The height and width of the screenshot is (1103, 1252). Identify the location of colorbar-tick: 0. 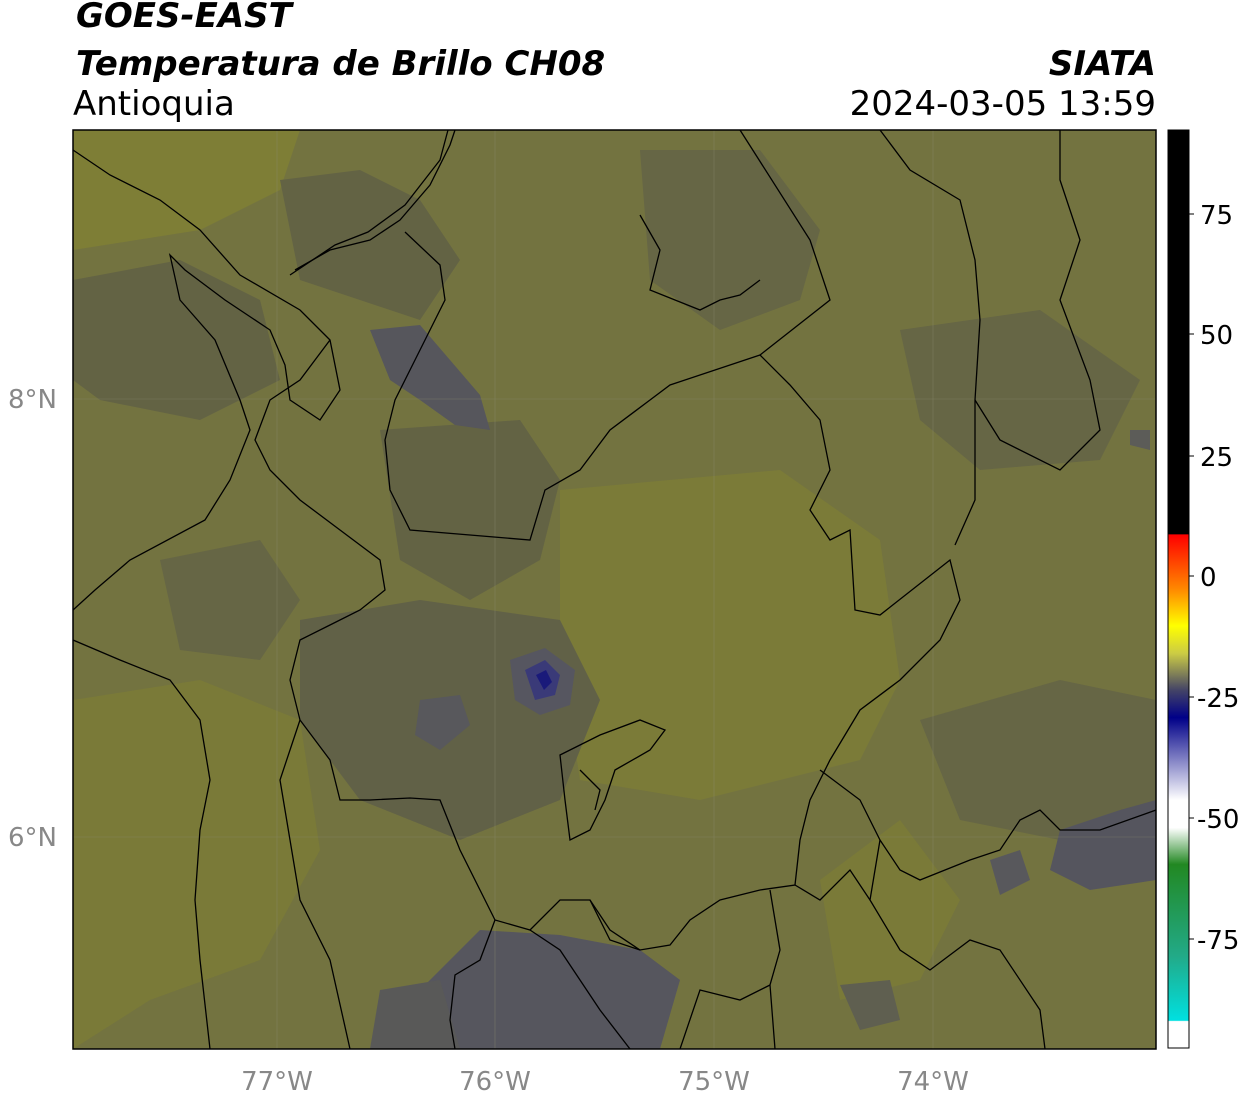
(1208, 578).